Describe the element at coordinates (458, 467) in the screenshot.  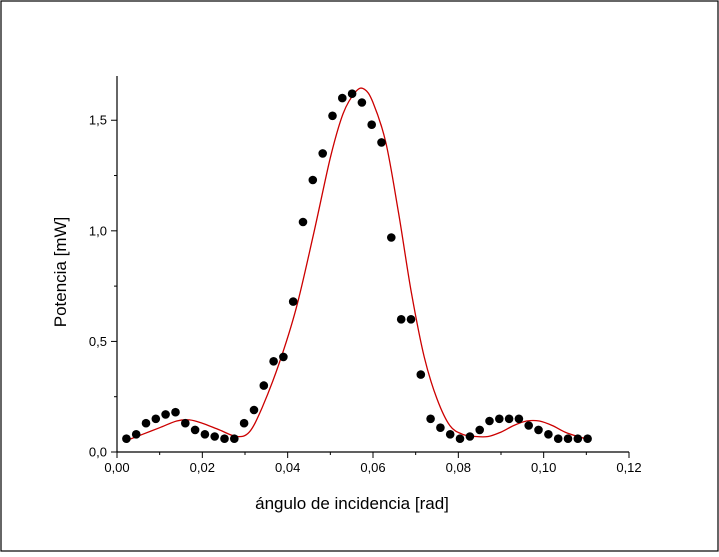
I see `x-tick-label: 0,08` at that location.